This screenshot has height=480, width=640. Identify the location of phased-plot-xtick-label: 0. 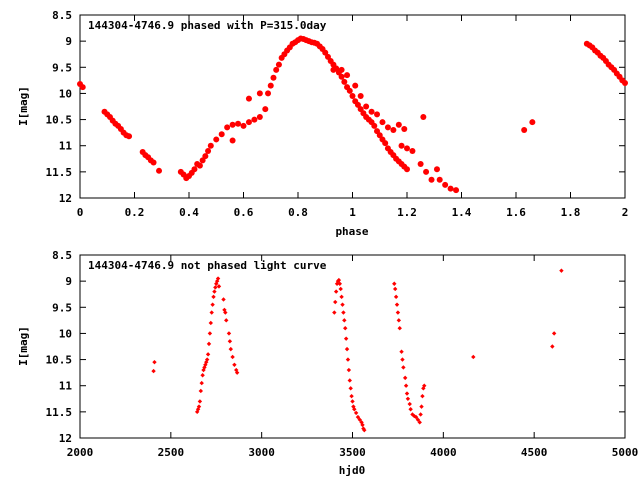
(80, 212).